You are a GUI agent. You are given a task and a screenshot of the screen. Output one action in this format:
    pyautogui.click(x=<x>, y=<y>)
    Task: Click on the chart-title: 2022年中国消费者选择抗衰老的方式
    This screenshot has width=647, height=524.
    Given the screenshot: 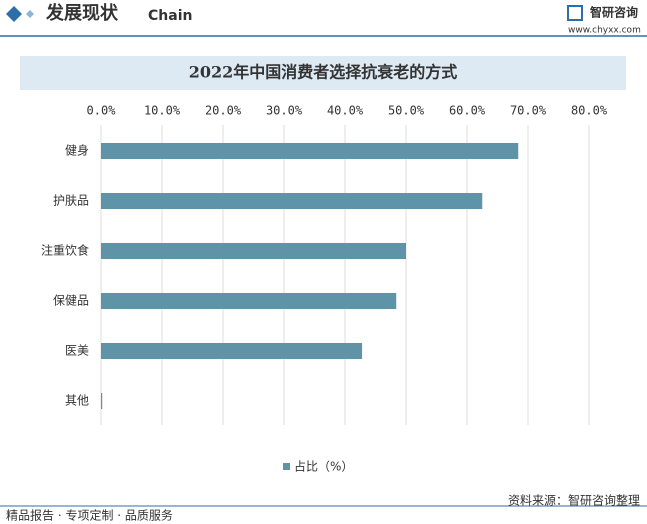 What is the action you would take?
    pyautogui.click(x=323, y=72)
    